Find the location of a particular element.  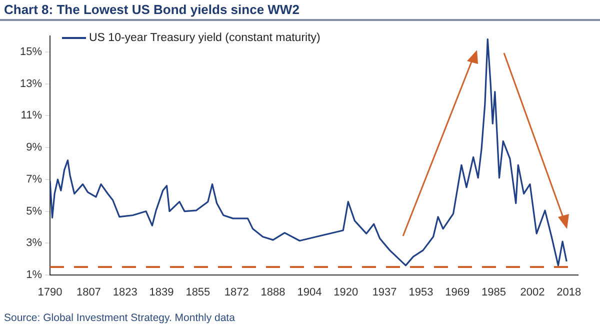

x-tick-label: 1855 is located at coordinates (198, 292).